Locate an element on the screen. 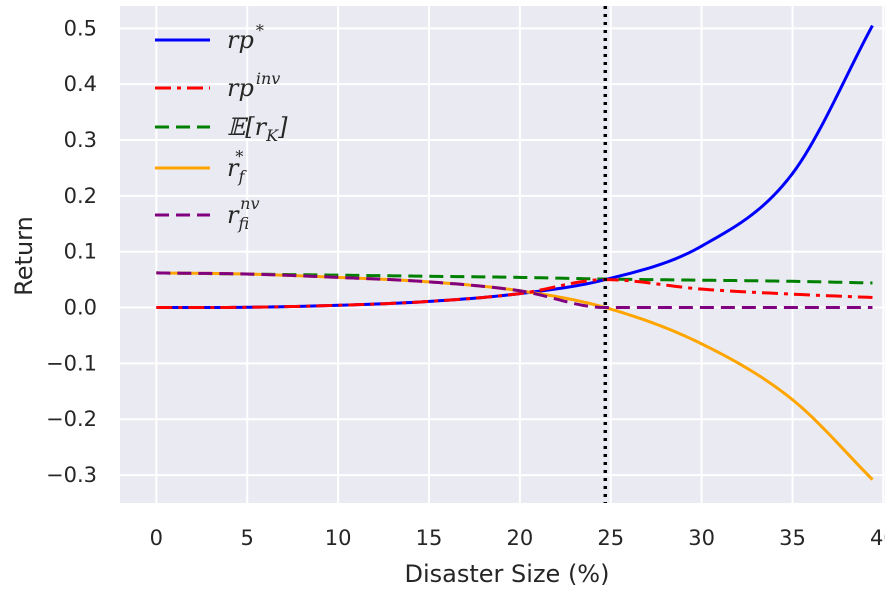  y-tick-label: 0.4 is located at coordinates (80, 84).